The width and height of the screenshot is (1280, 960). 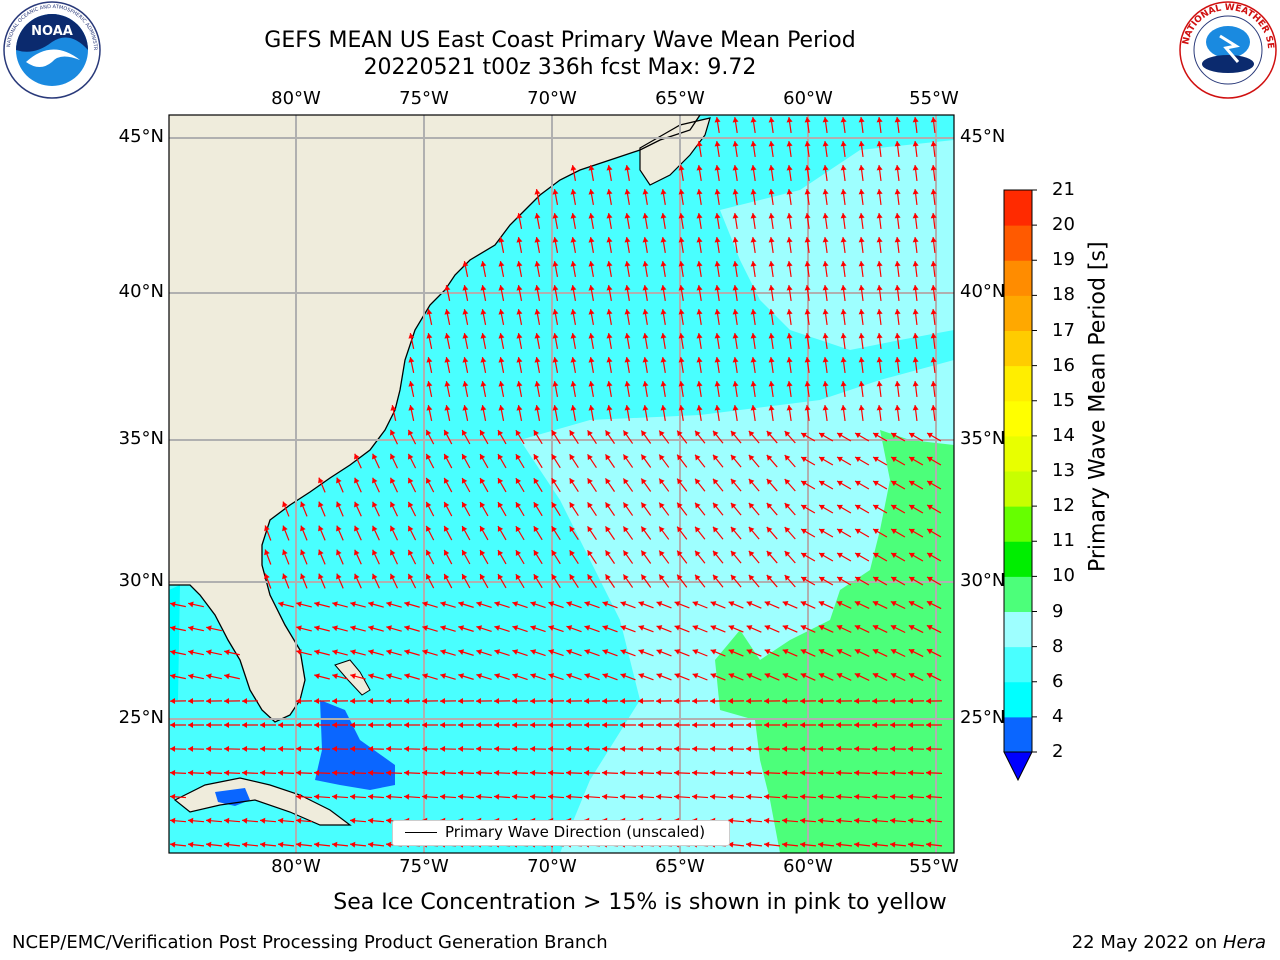 I want to click on lat-label-left: 25°N, so click(x=141, y=717).